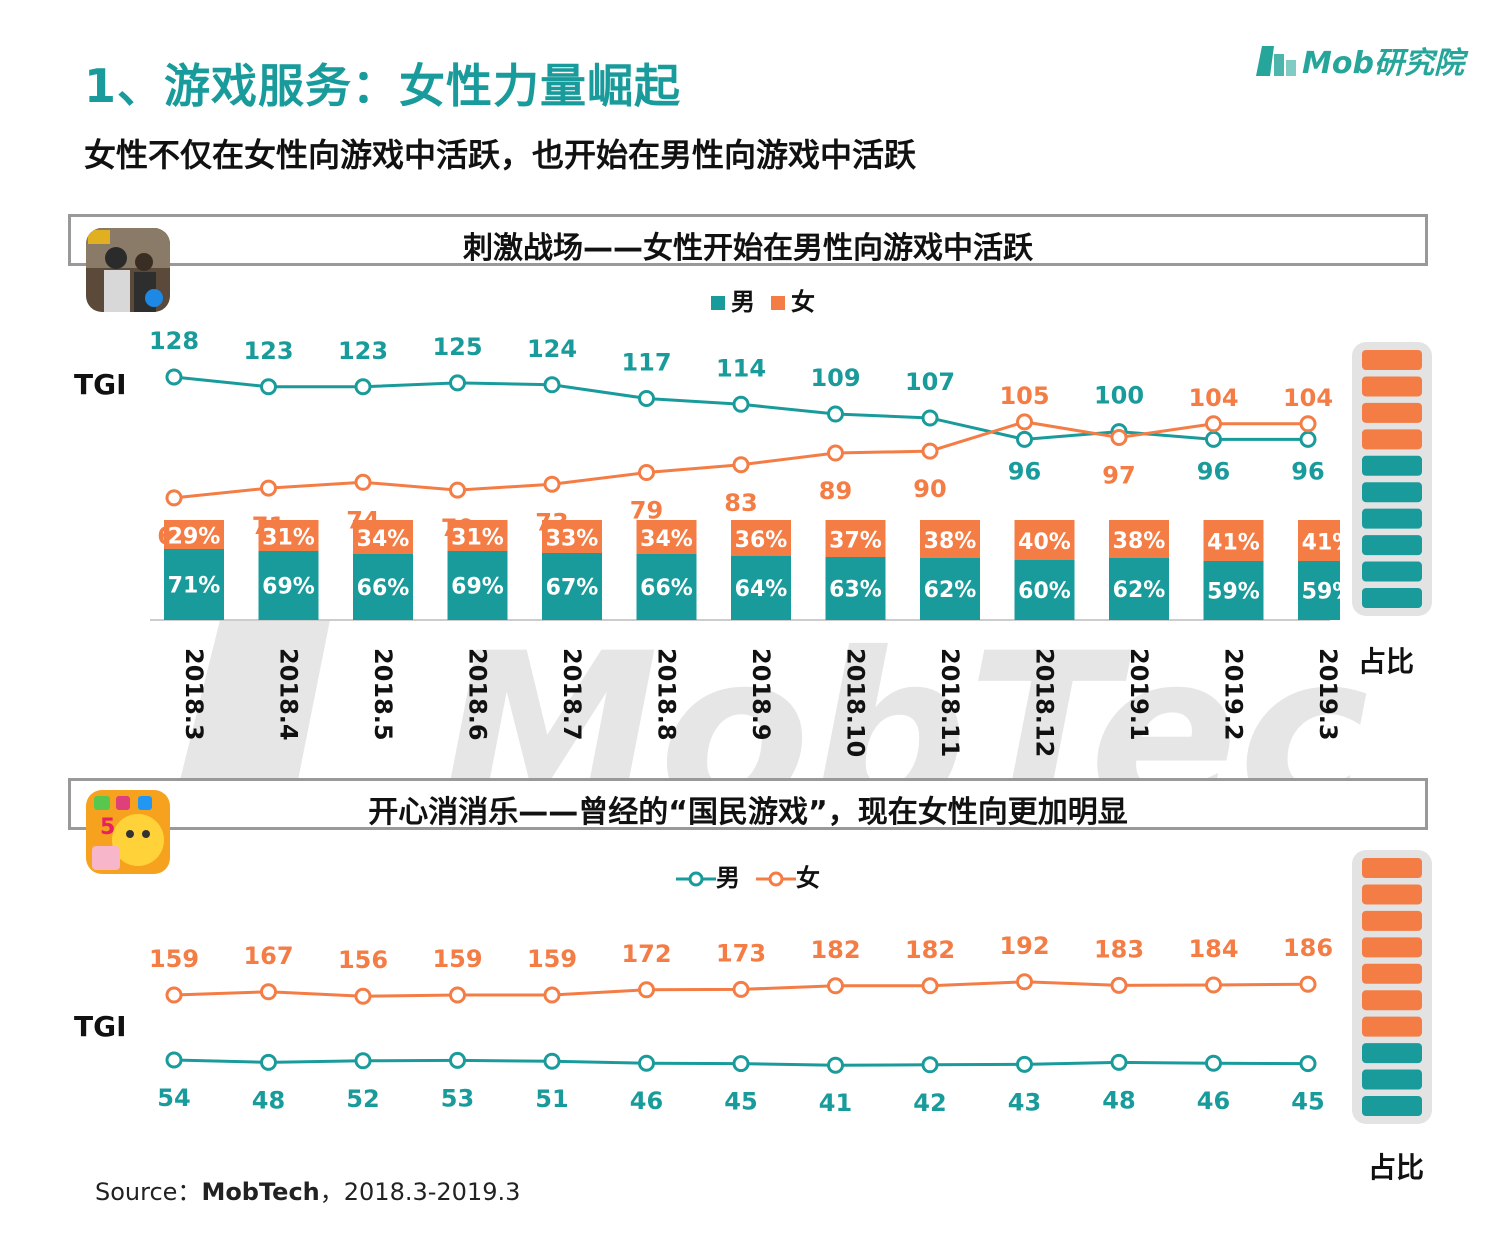  I want to click on bar-label-female: 33%, so click(572, 539).